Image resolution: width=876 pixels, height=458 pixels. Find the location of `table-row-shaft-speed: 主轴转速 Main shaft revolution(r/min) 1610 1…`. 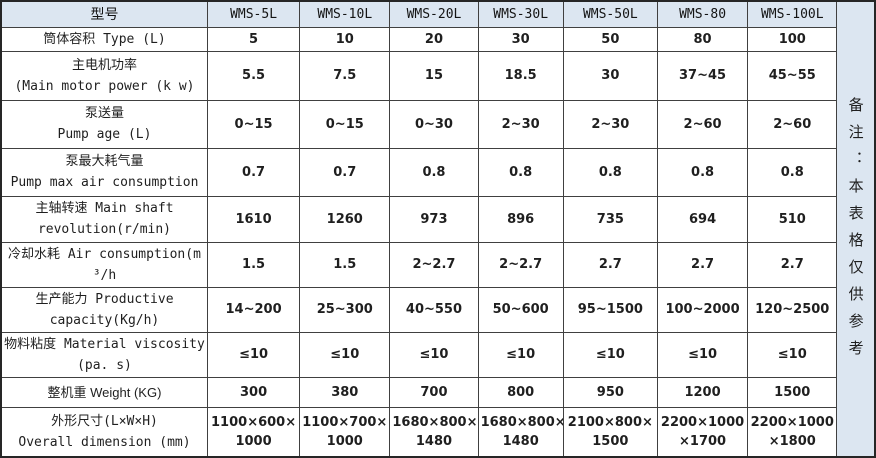

table-row-shaft-speed: 主轴转速 Main shaft revolution(r/min) 1610 1… is located at coordinates (437, 219).